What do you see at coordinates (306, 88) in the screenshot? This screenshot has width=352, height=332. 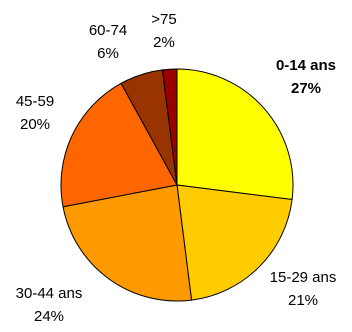 I see `slice-percent-label: 27%` at bounding box center [306, 88].